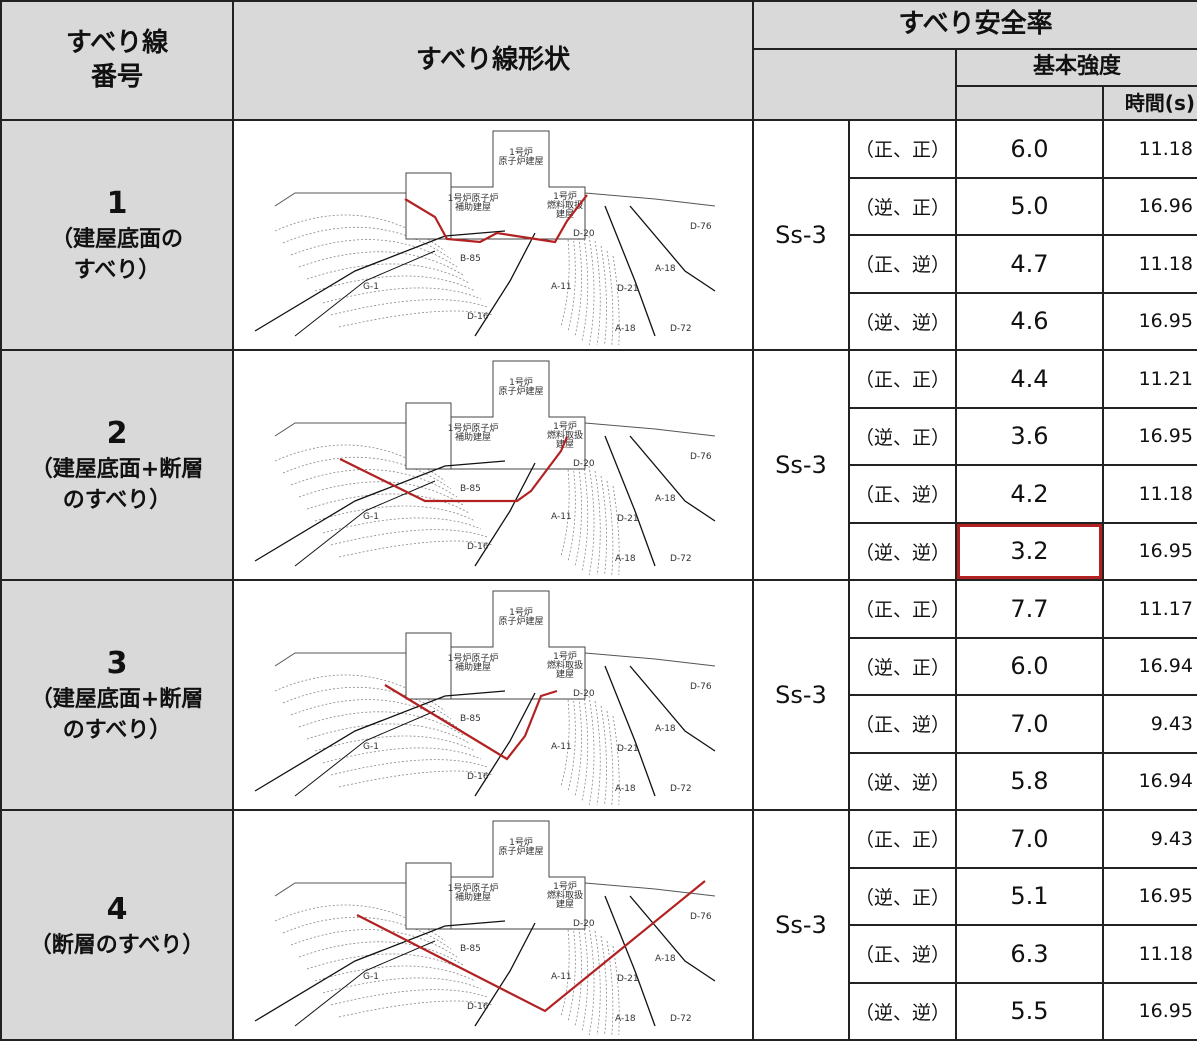 Image resolution: width=1197 pixels, height=1043 pixels. I want to click on line-number: 1, so click(117, 204).